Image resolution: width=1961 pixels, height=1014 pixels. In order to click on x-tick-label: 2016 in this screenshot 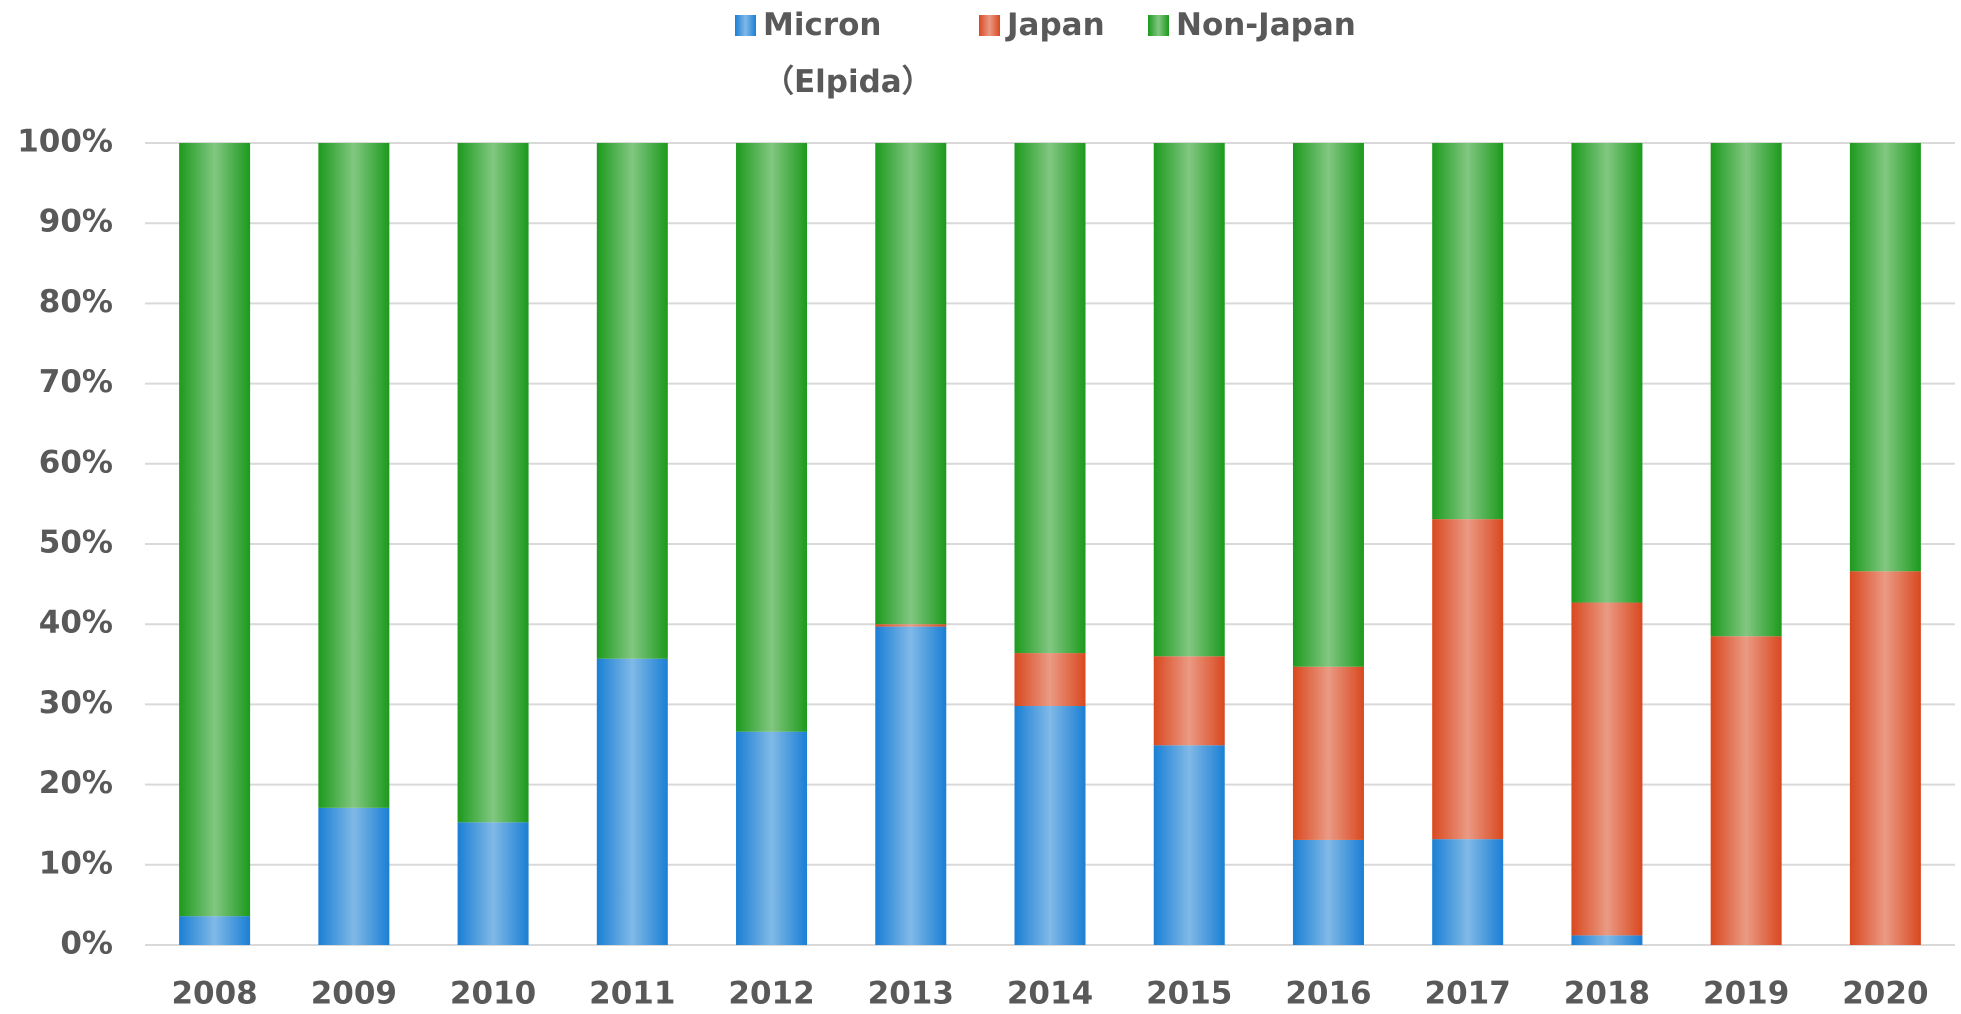, I will do `click(1328, 994)`.